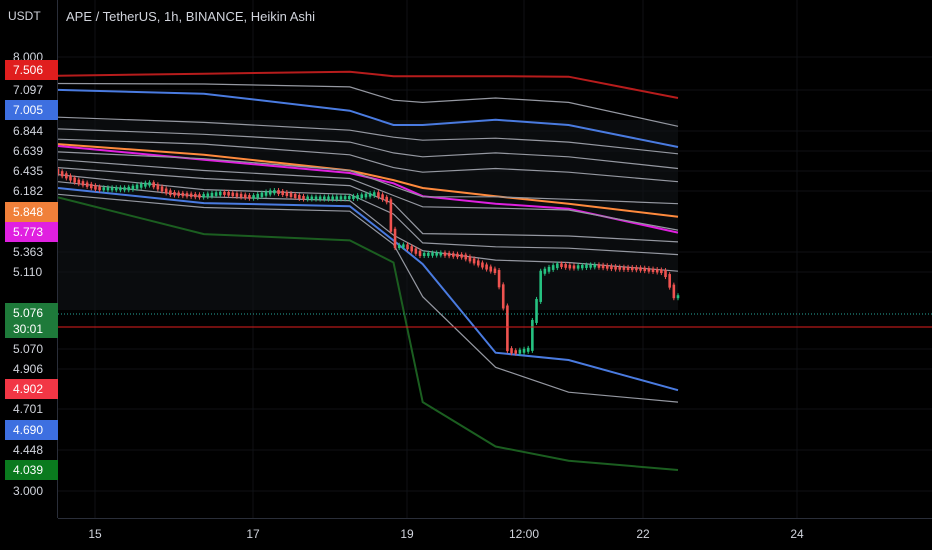  What do you see at coordinates (28, 369) in the screenshot?
I see `y-tick-label: 4.906` at bounding box center [28, 369].